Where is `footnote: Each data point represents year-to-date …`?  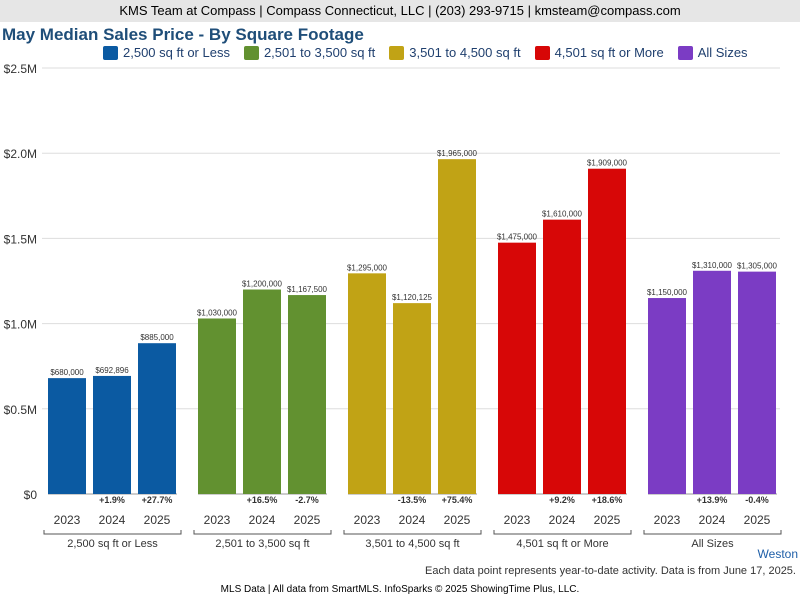 footnote: Each data point represents year-to-date … is located at coordinates (610, 571).